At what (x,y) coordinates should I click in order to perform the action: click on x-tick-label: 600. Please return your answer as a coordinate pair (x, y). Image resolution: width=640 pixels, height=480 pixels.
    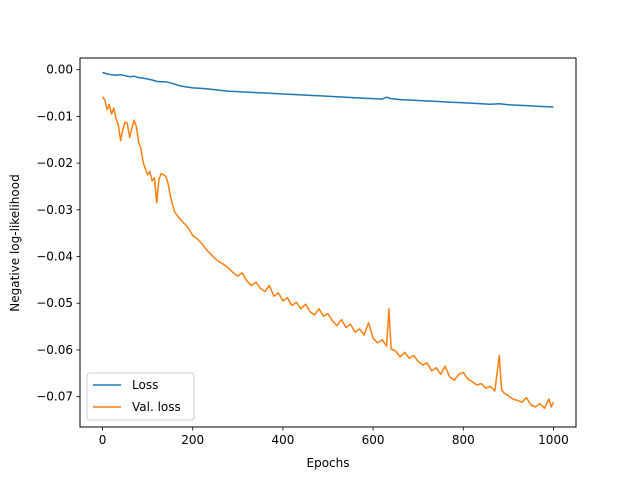
    Looking at the image, I should click on (373, 440).